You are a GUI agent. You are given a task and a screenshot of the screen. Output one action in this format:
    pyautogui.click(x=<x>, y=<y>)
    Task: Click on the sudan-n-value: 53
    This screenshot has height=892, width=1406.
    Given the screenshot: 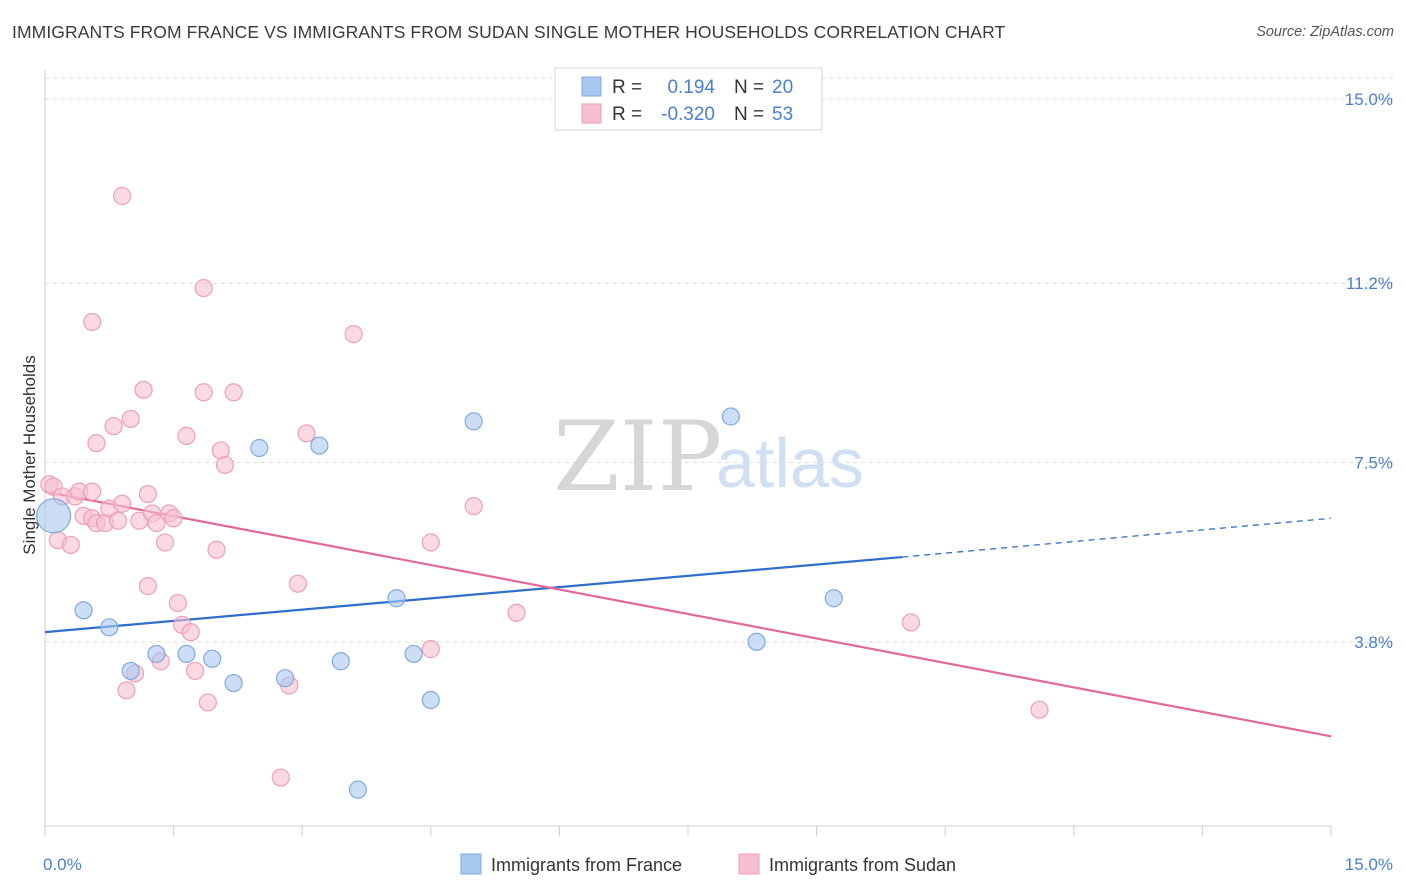 What is the action you would take?
    pyautogui.click(x=782, y=114)
    